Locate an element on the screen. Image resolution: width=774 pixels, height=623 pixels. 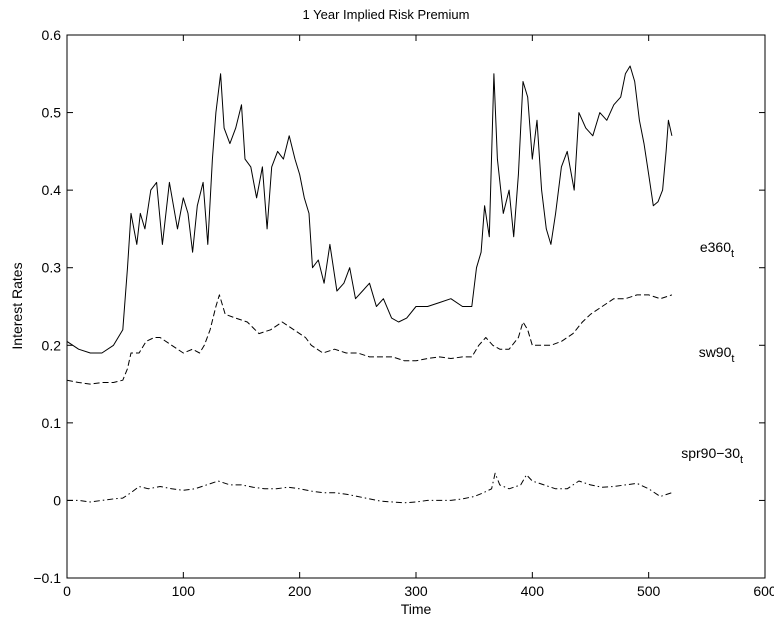
x-tick-label: 600 is located at coordinates (763, 591).